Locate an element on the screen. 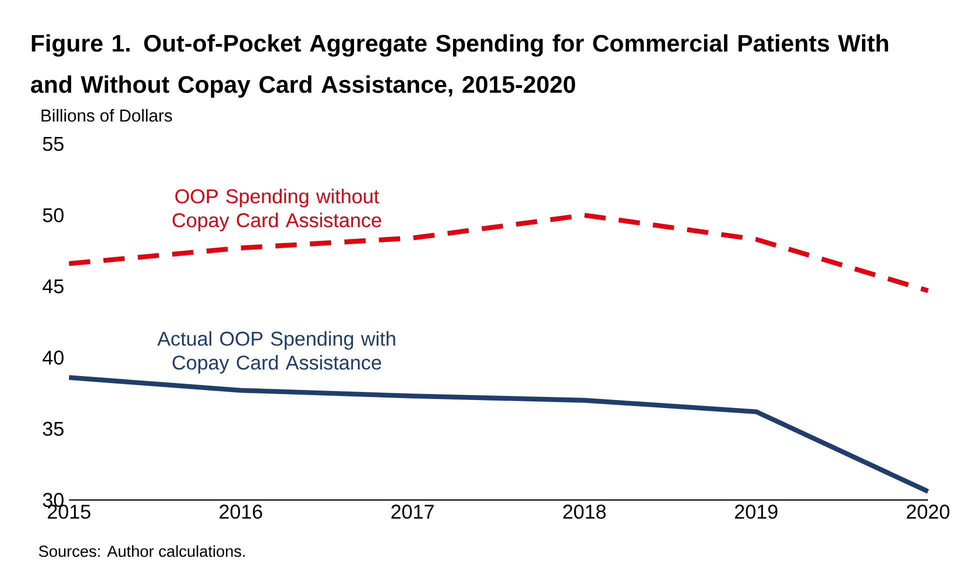 This screenshot has height=581, width=969. y-axis-title: Billions of Dollars is located at coordinates (107, 115).